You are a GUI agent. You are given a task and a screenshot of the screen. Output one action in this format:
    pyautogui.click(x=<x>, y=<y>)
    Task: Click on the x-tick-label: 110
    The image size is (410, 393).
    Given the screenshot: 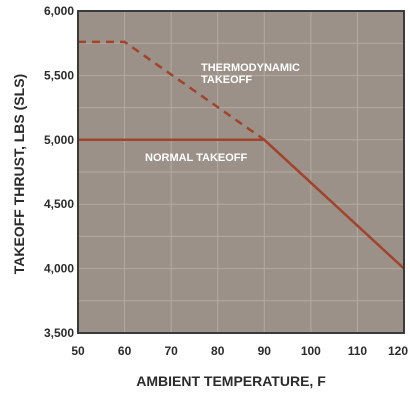 What is the action you would take?
    pyautogui.click(x=358, y=351)
    